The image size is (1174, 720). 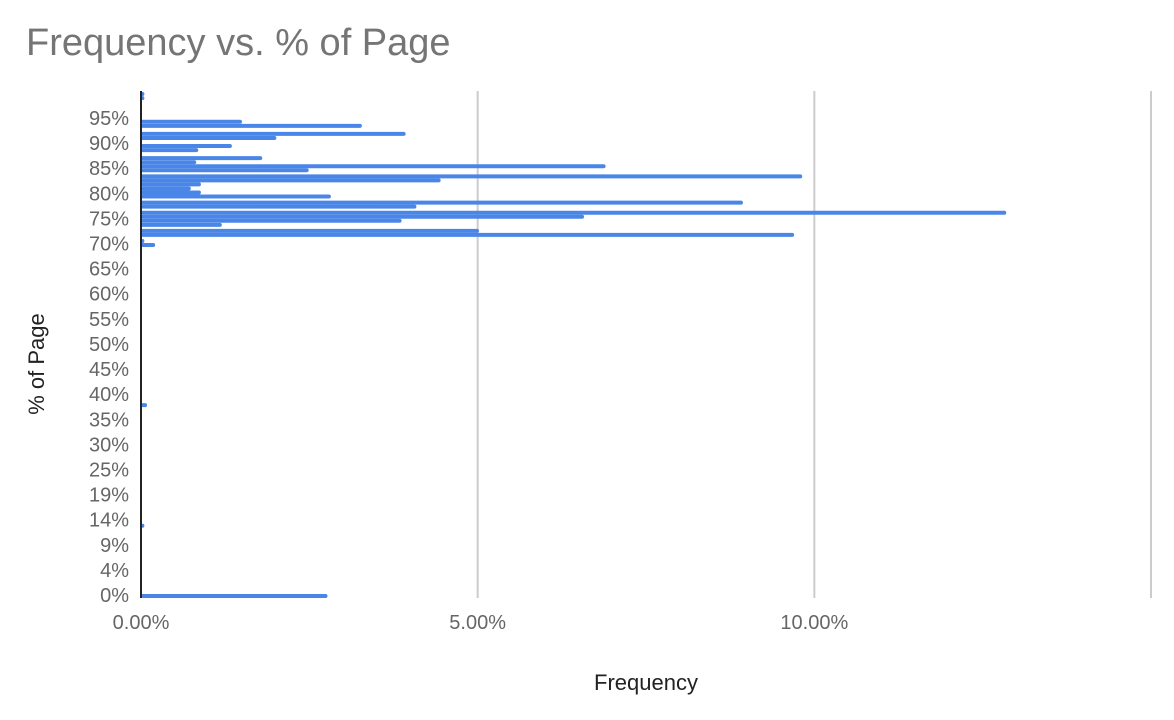 I want to click on y-tick-label: 90%, so click(x=109, y=144).